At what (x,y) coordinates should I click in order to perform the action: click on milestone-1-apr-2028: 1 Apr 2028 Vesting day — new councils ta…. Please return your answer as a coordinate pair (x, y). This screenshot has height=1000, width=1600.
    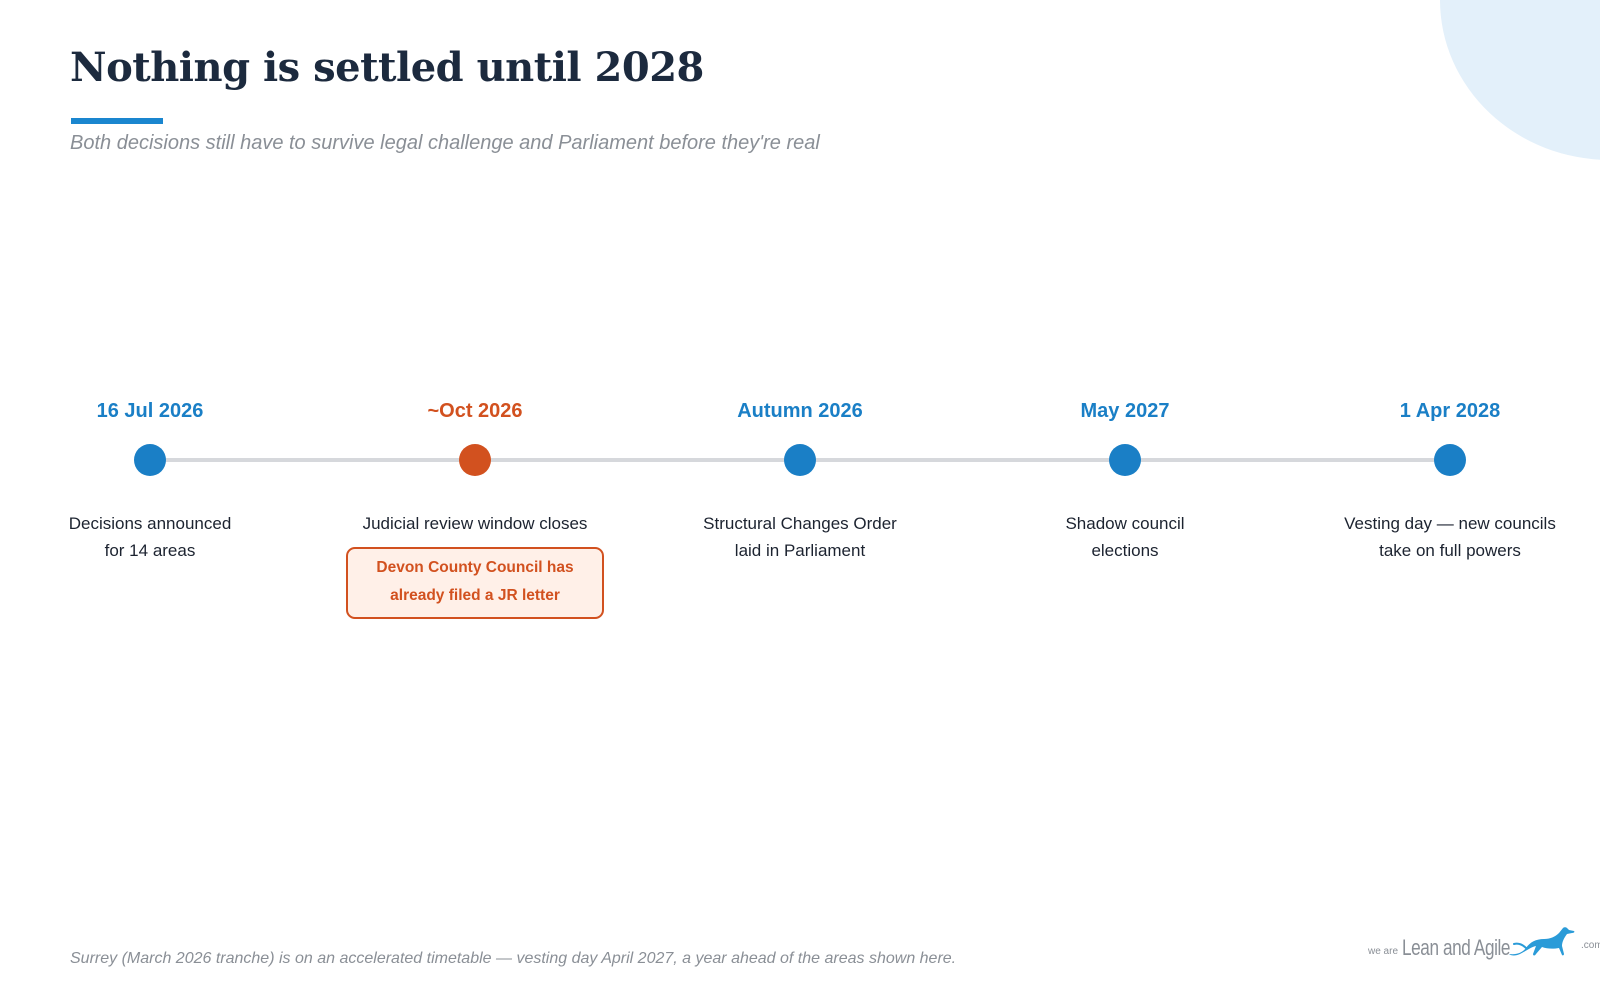
    Looking at the image, I should click on (1450, 480).